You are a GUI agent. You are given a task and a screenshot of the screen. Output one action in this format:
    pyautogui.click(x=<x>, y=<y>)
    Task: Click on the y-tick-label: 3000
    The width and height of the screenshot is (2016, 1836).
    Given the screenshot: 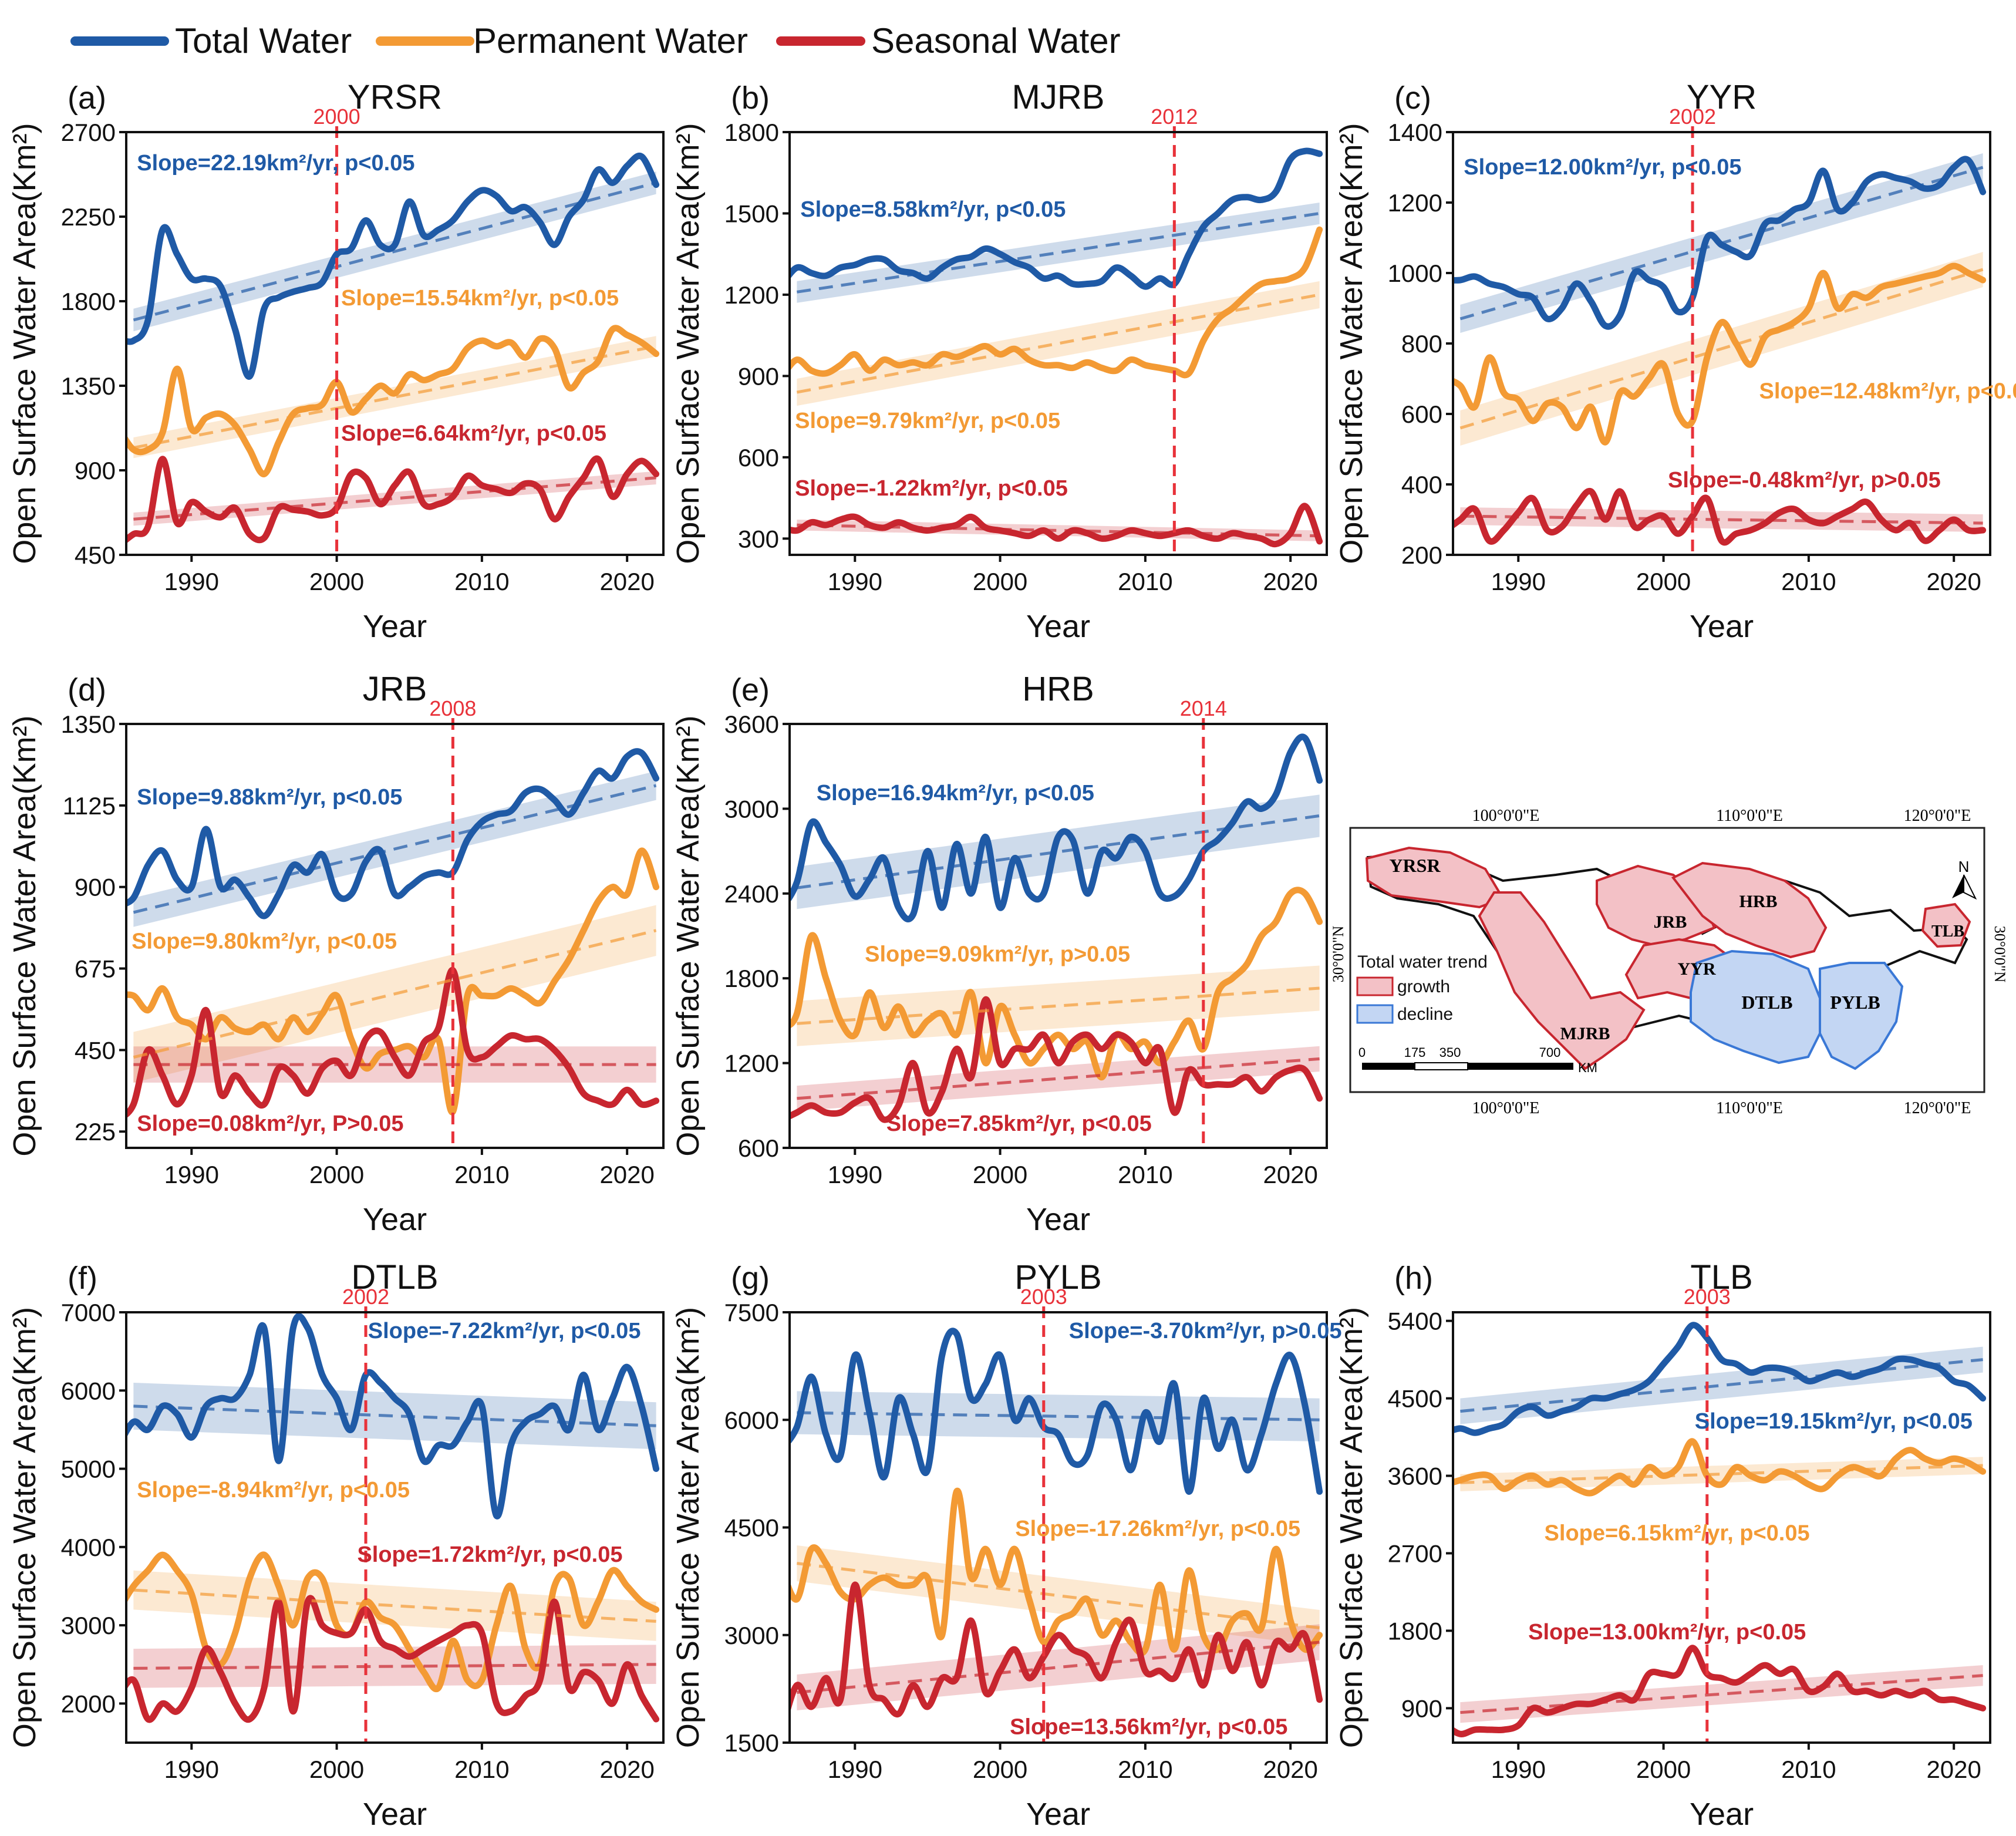 What is the action you would take?
    pyautogui.click(x=751, y=1635)
    